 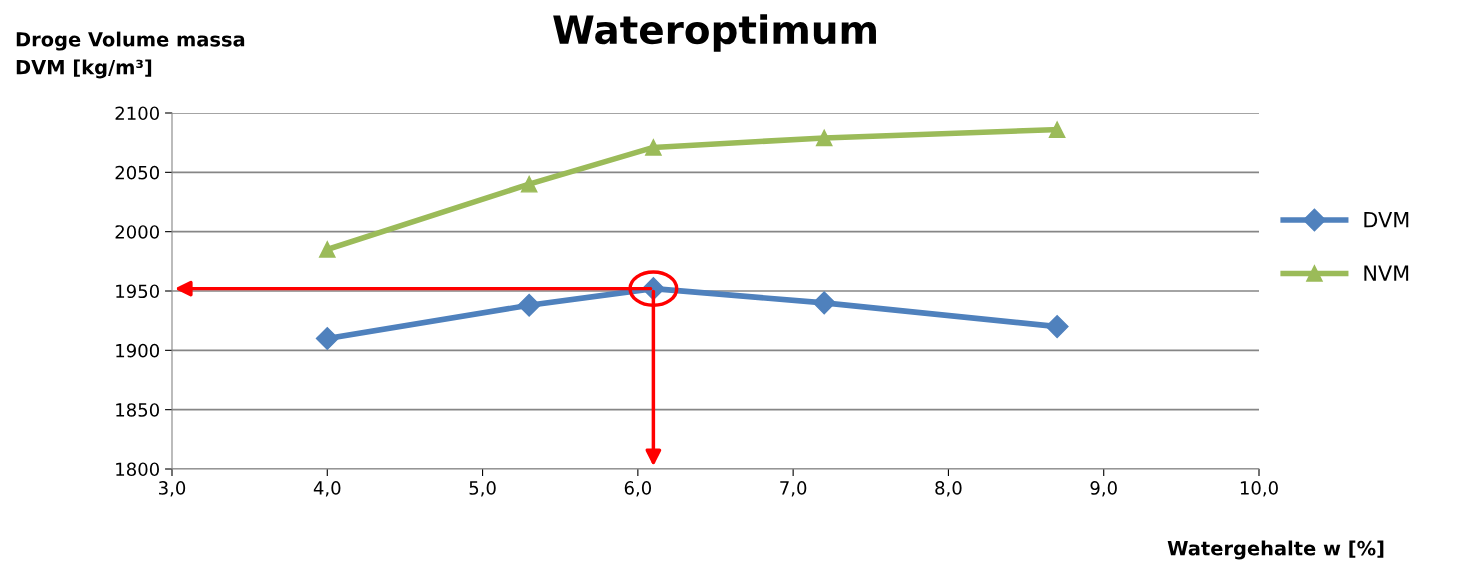 What do you see at coordinates (793, 489) in the screenshot?
I see `x-tick-label: 7,0` at bounding box center [793, 489].